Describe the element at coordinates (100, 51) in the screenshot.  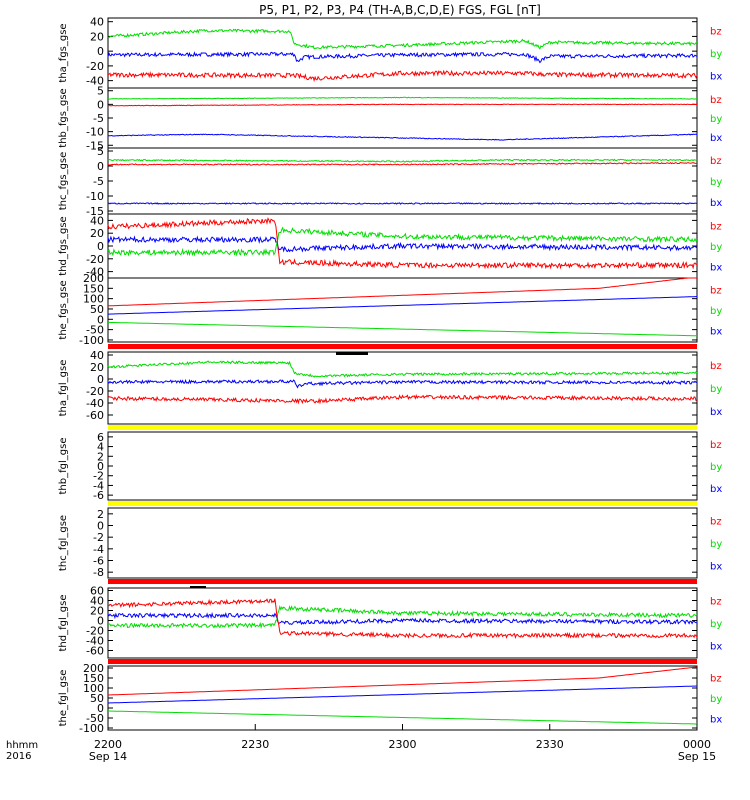
I see `ytick-label-tha_fgs: 0` at that location.